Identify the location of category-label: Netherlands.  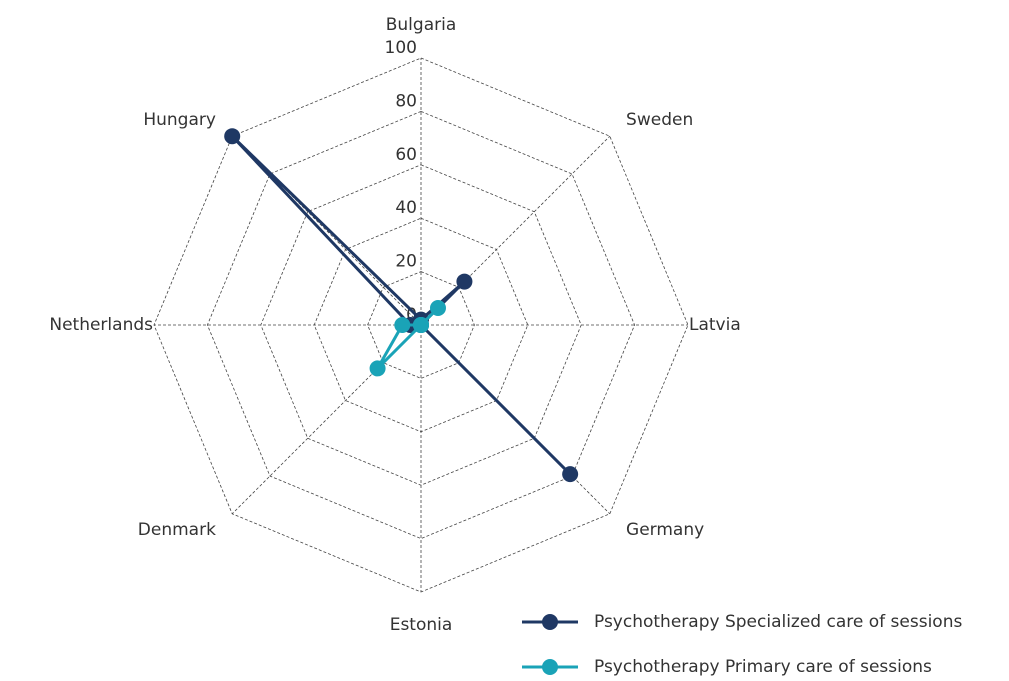
(101, 325).